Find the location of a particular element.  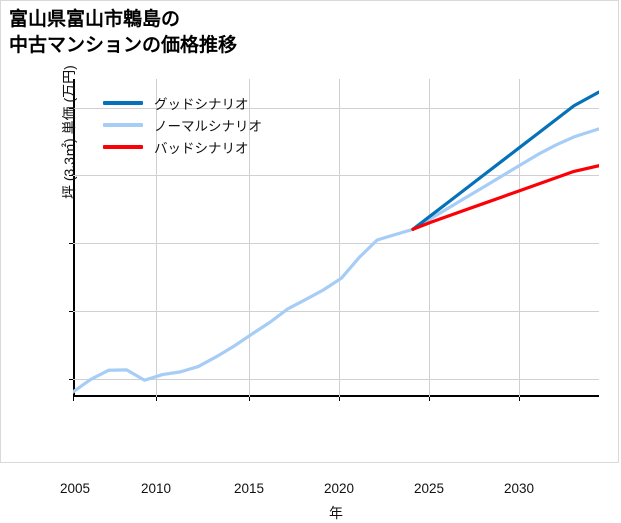

x-tick-label-2005: 2005 is located at coordinates (75, 488).